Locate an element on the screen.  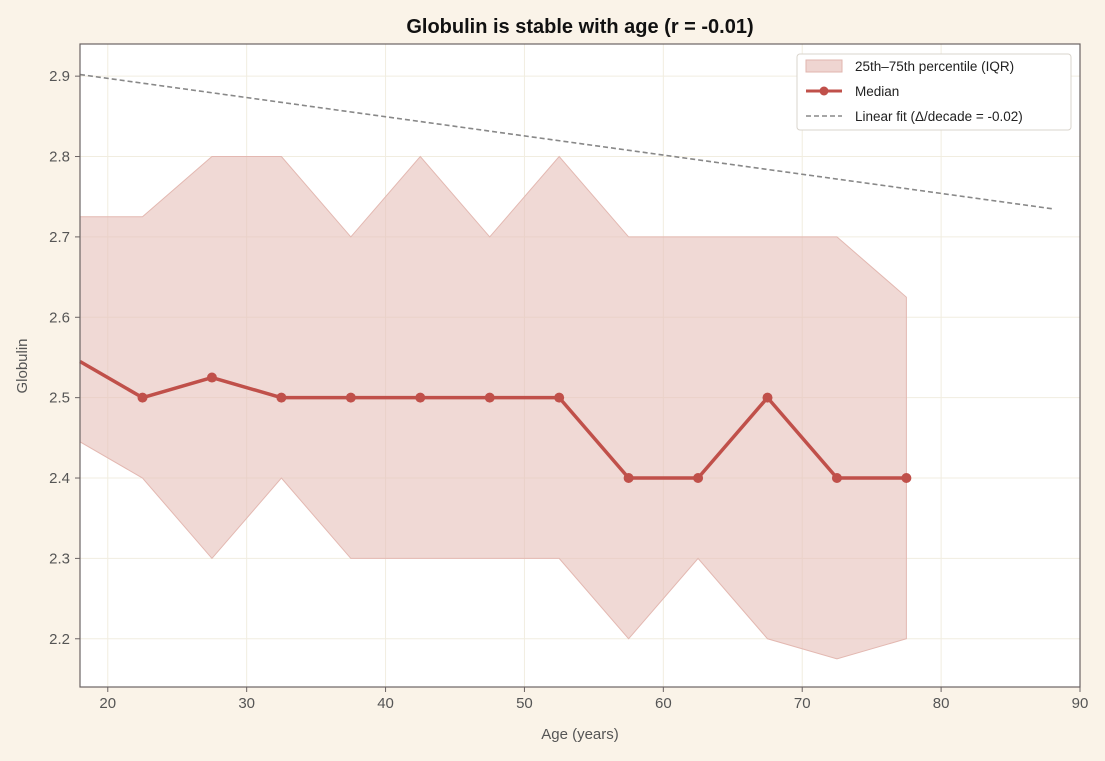
y-tick-label: 2.4 is located at coordinates (59, 478).